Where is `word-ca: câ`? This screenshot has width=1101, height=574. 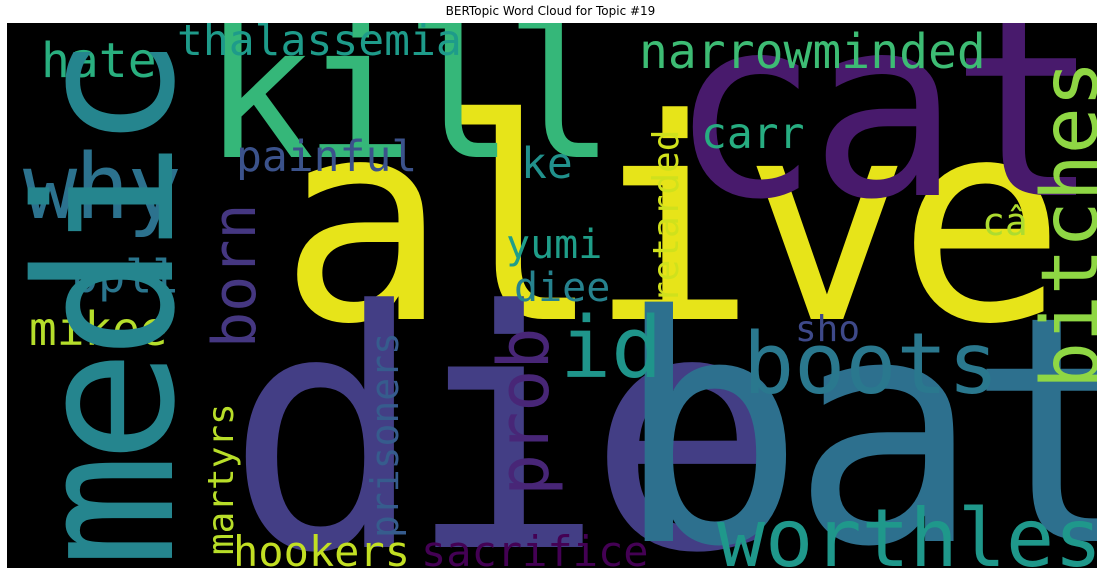
word-ca: câ is located at coordinates (1005, 222).